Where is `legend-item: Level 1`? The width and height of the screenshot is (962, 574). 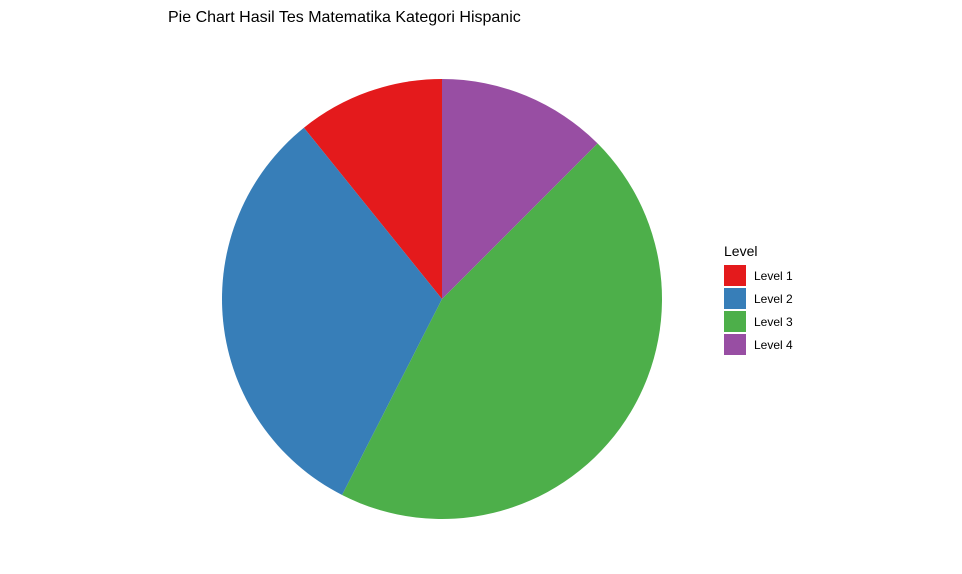 legend-item: Level 1 is located at coordinates (758, 275).